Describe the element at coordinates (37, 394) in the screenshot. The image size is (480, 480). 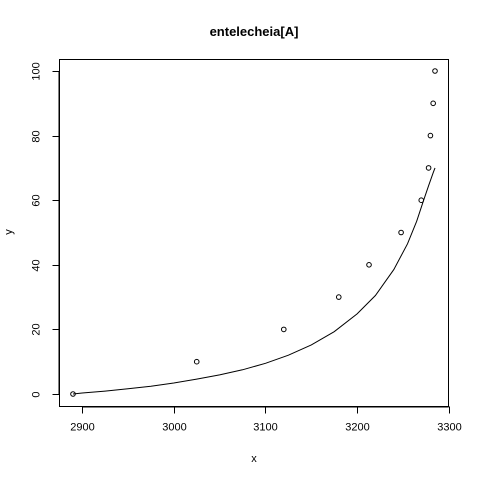
I see `y-tick-label: 0` at that location.